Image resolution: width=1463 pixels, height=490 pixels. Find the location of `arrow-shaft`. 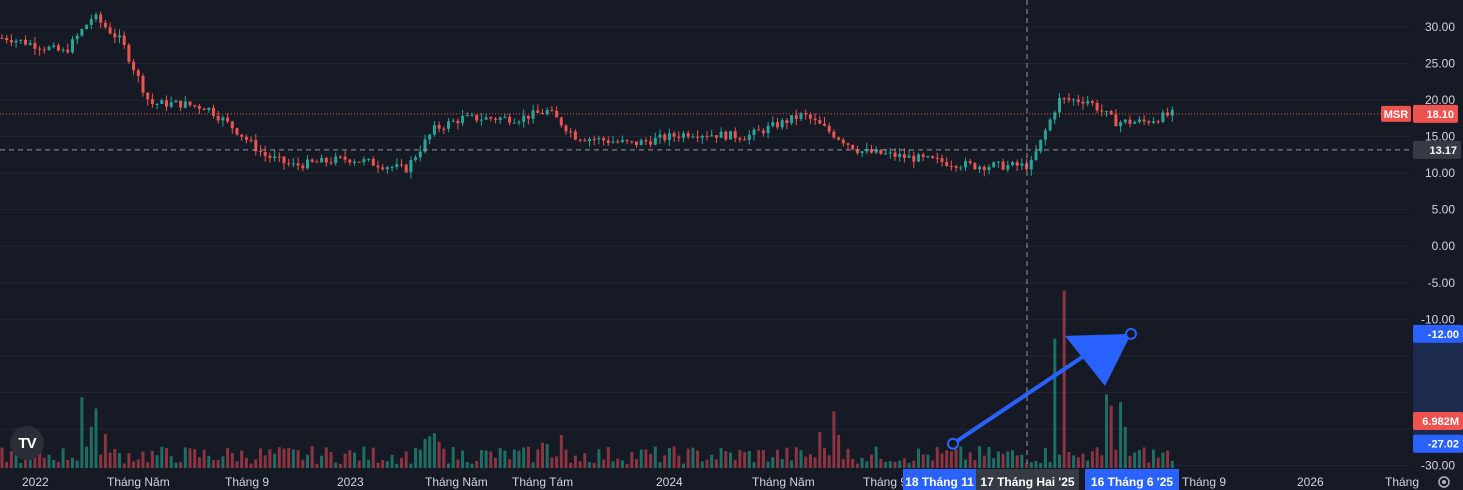

arrow-shaft is located at coordinates (1021, 398).